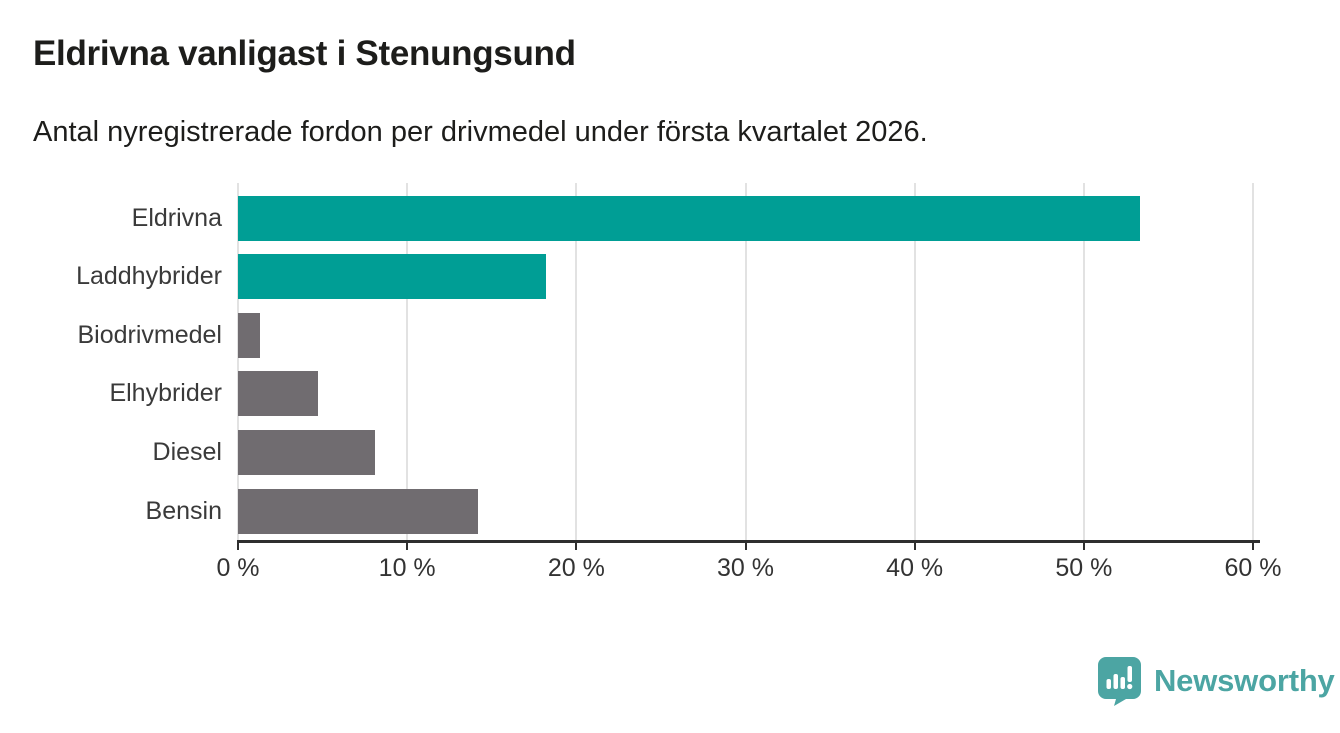  Describe the element at coordinates (358, 511) in the screenshot. I see `bar-bensin` at that location.